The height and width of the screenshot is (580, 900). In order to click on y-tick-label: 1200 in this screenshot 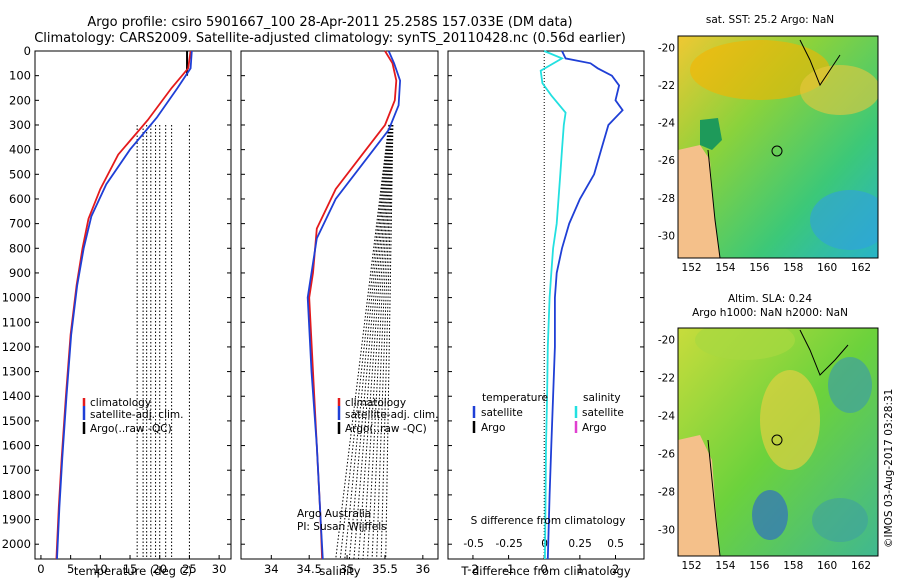, I will do `click(16, 347)`.